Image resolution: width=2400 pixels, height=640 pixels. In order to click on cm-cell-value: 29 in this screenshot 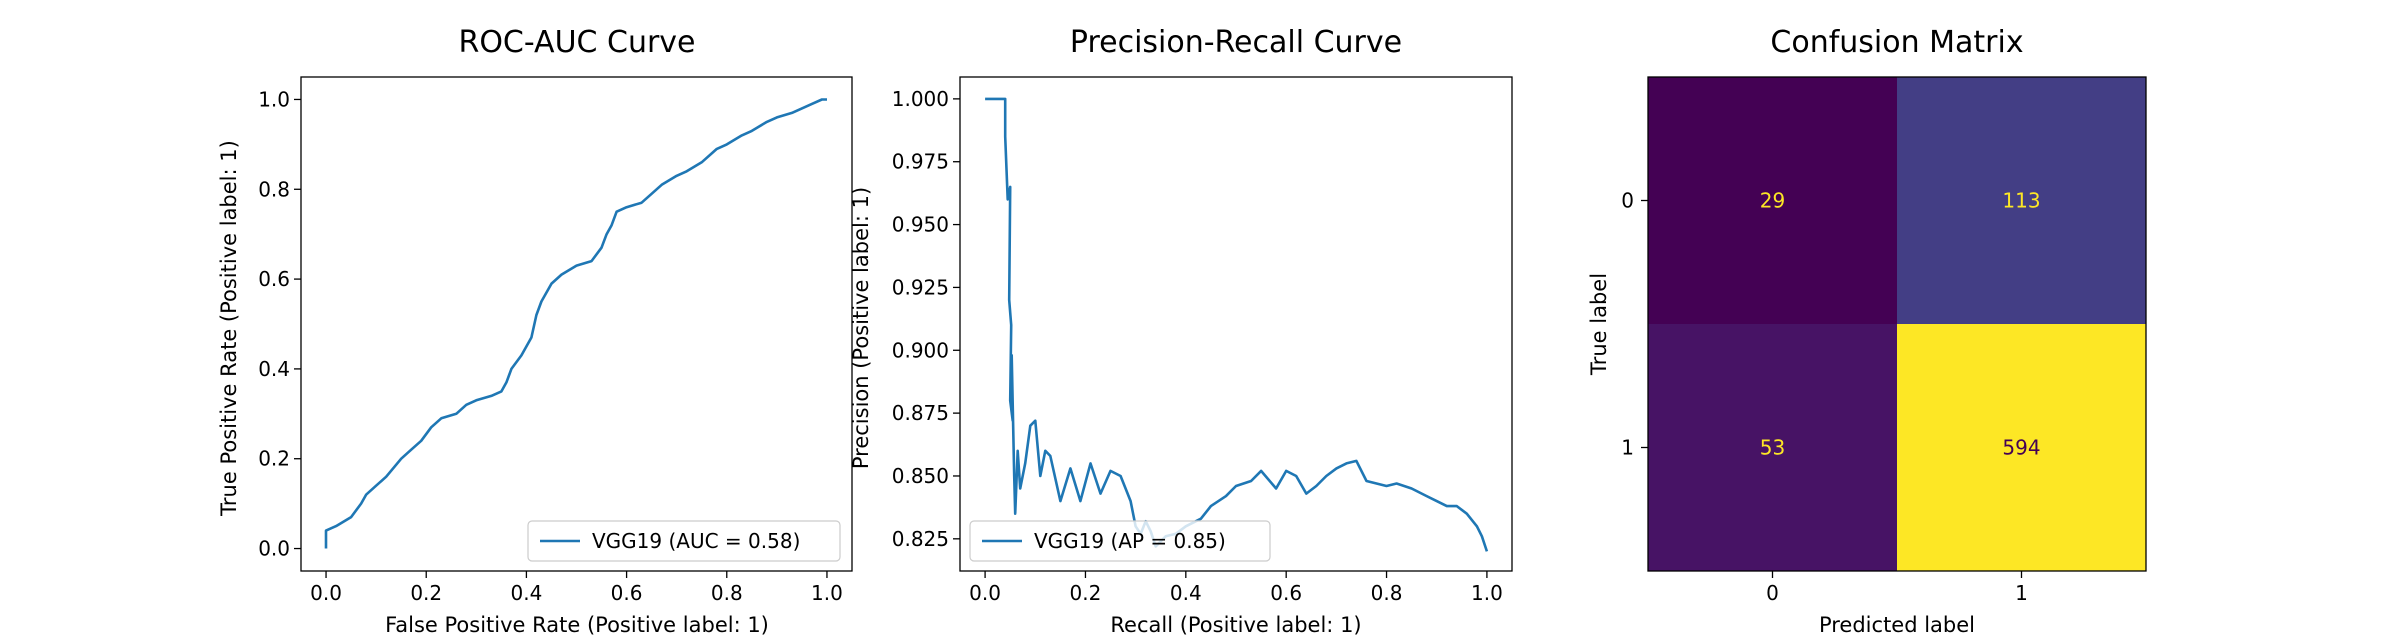, I will do `click(1772, 201)`.